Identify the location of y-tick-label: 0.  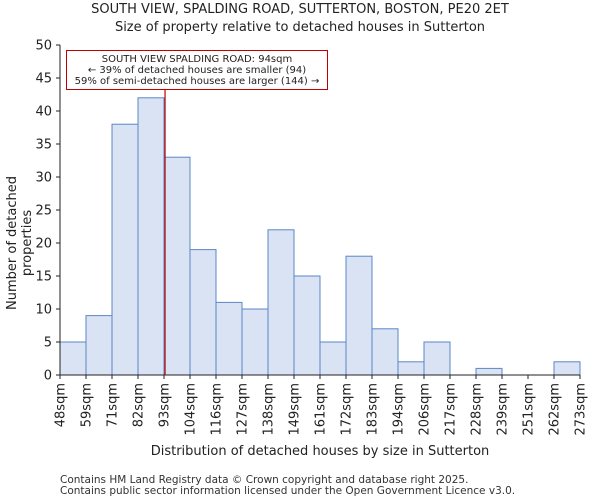
(48, 376).